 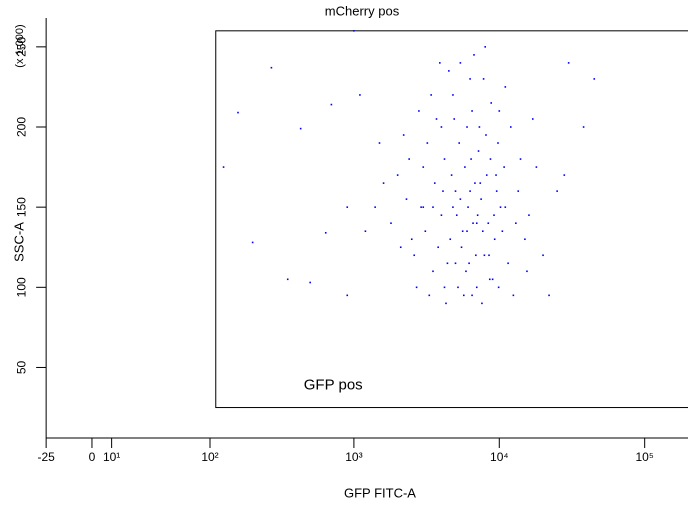 I want to click on y-tick-label: 250, so click(x=21, y=47).